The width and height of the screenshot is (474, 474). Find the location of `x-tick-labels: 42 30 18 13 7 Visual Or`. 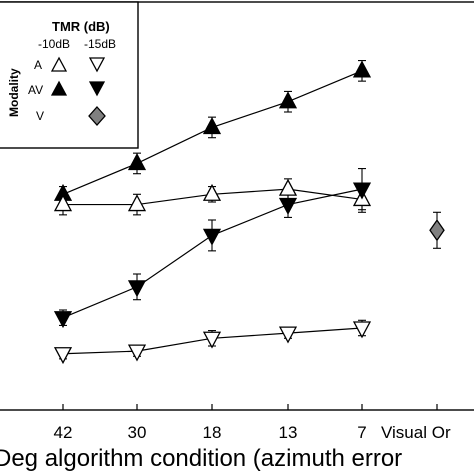

x-tick-labels: 42 30 18 13 7 Visual Or is located at coordinates (252, 432).